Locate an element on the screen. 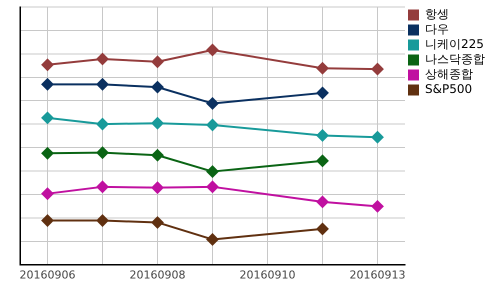 The height and width of the screenshot is (290, 500). legend-label: 니케이225 is located at coordinates (454, 44).